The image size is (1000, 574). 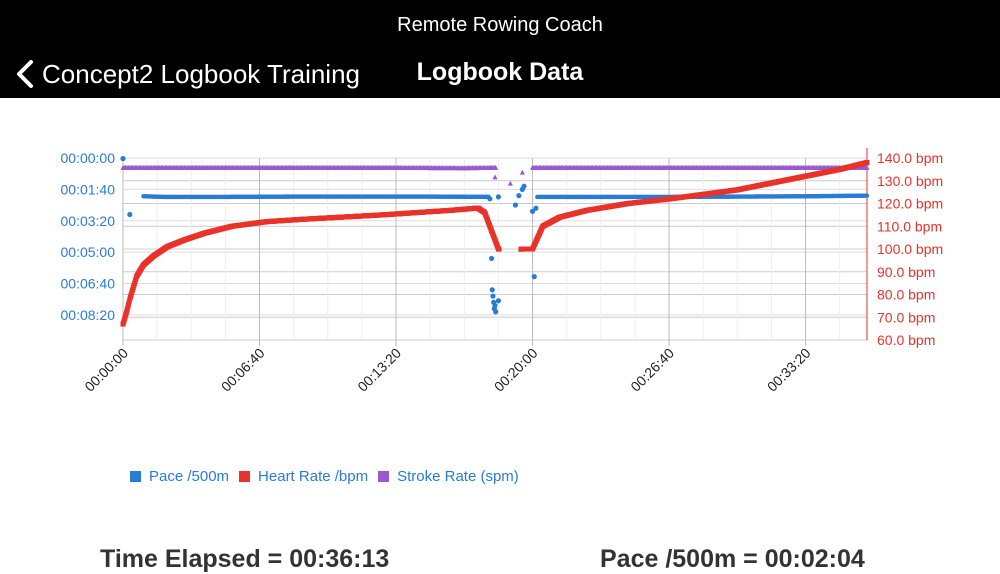 I want to click on legend-item-heart-rate: Heart Rate /bpm, so click(x=303, y=476).